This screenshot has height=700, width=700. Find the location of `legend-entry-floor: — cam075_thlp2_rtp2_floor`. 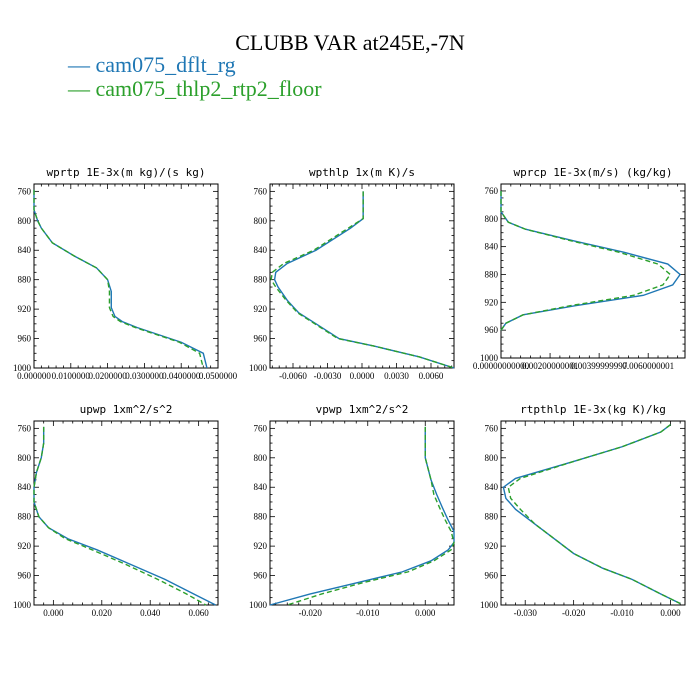

legend-entry-floor: — cam075_thlp2_rtp2_floor is located at coordinates (195, 89).